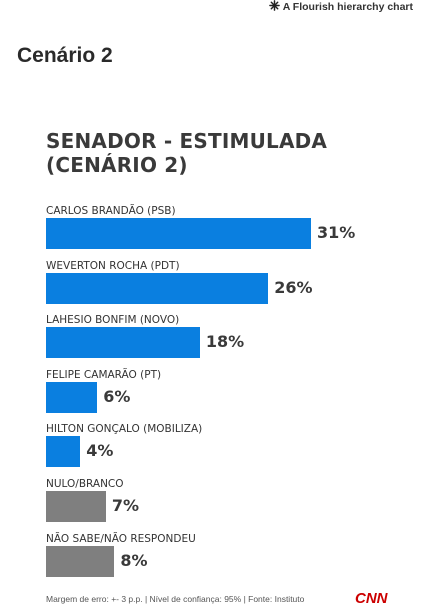 This screenshot has height=607, width=433. I want to click on bar-category-label: NÃO SABE/NÃO RESPONDEU, so click(121, 538).